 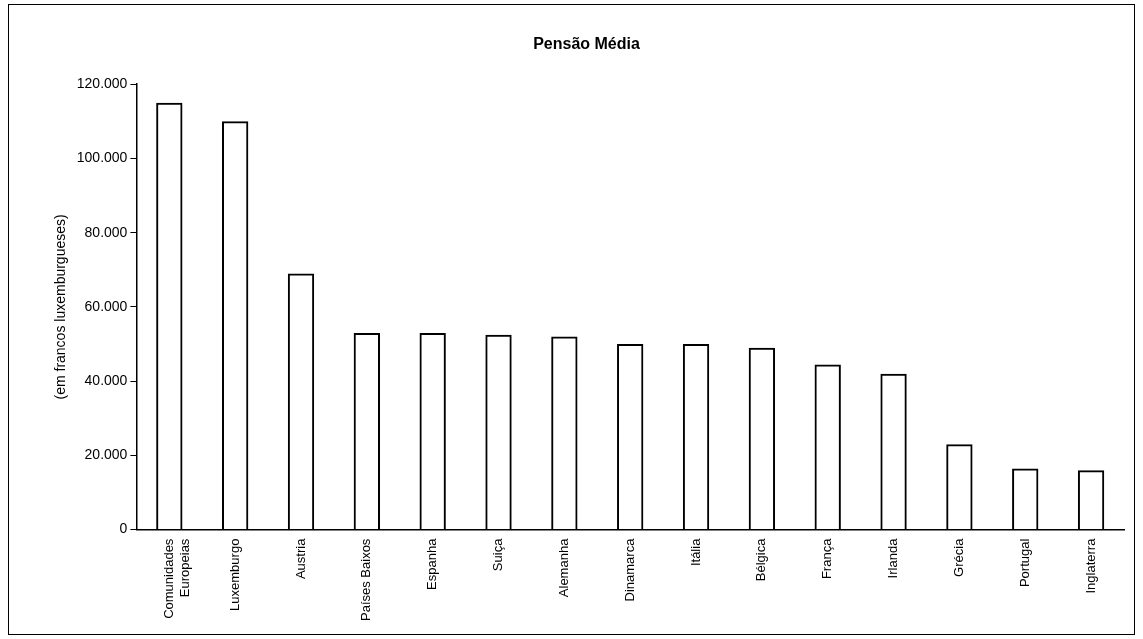 What do you see at coordinates (366, 579) in the screenshot?
I see `x-tick-label: Países Baixos` at bounding box center [366, 579].